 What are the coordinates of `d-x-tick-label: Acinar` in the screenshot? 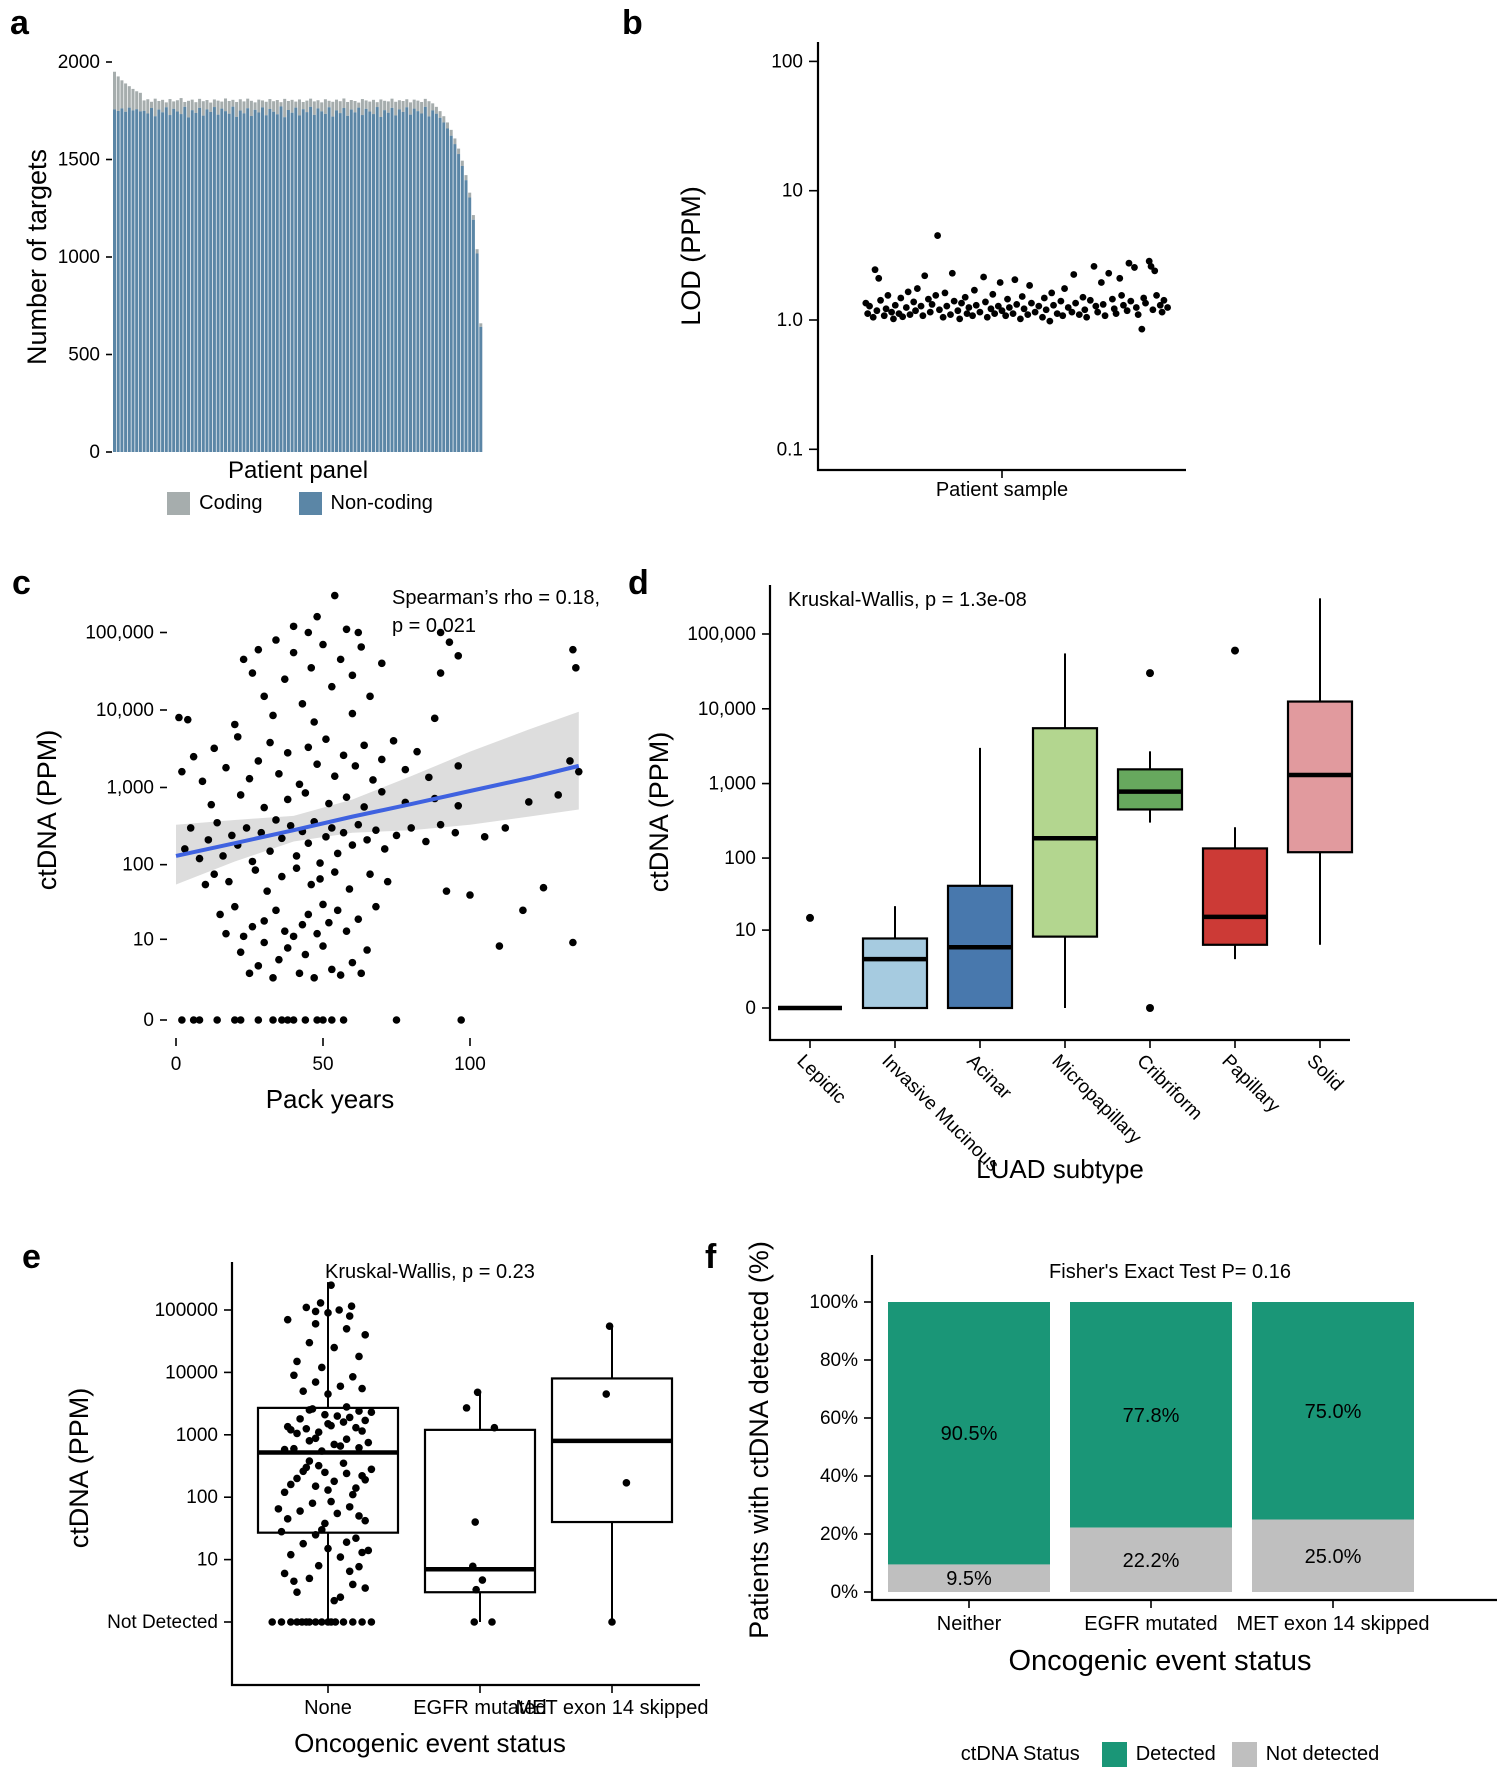 It's located at (988, 1077).